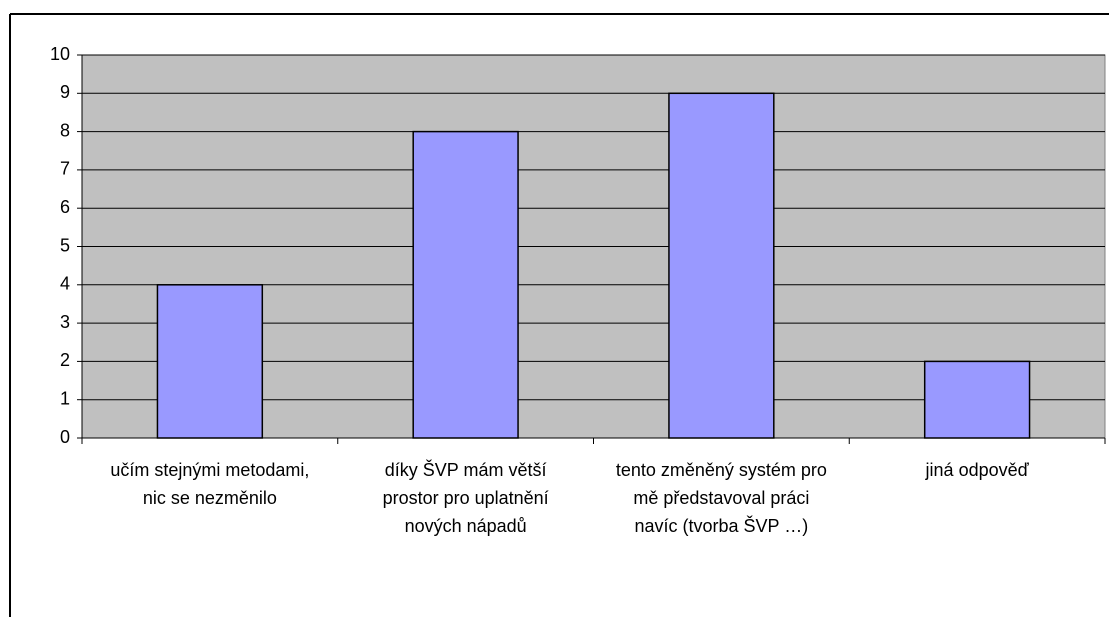 The width and height of the screenshot is (1109, 617). What do you see at coordinates (65, 92) in the screenshot?
I see `y-tick-label: 9` at bounding box center [65, 92].